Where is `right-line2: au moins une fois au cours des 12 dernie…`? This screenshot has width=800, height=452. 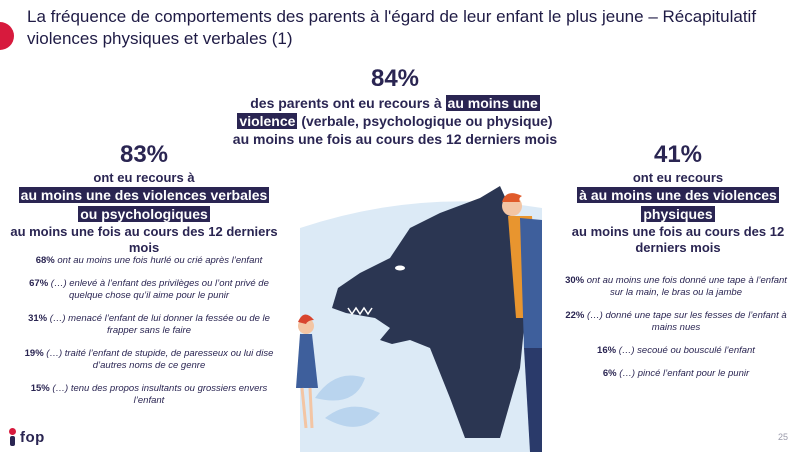
right-line2: au moins une fois au cours des 12 dernie… is located at coordinates (678, 239).